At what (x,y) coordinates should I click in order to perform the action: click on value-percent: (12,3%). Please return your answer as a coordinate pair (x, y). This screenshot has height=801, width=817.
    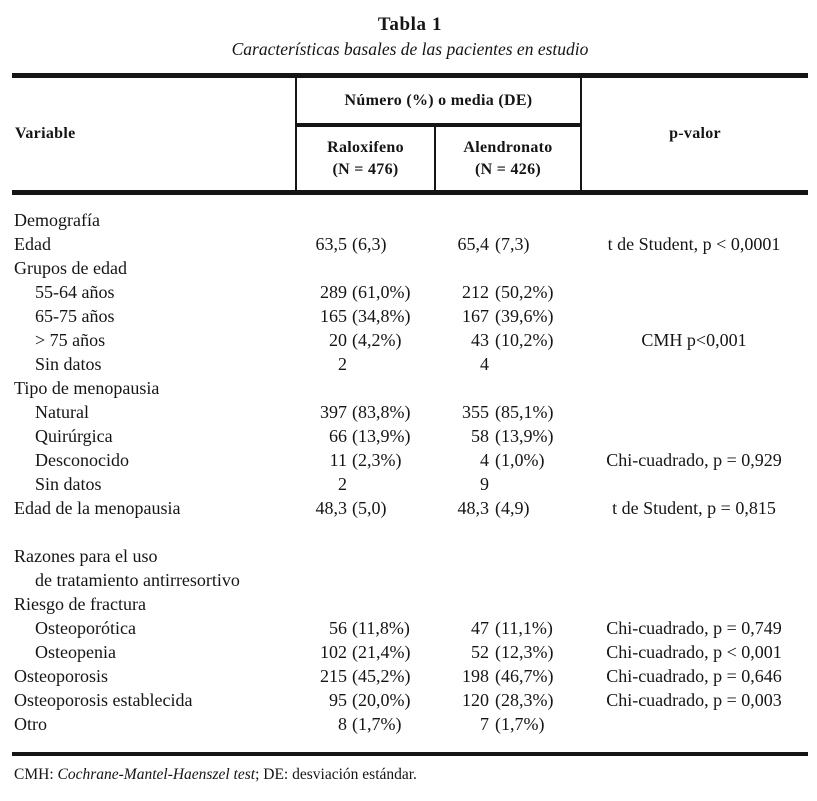
    Looking at the image, I should click on (524, 652).